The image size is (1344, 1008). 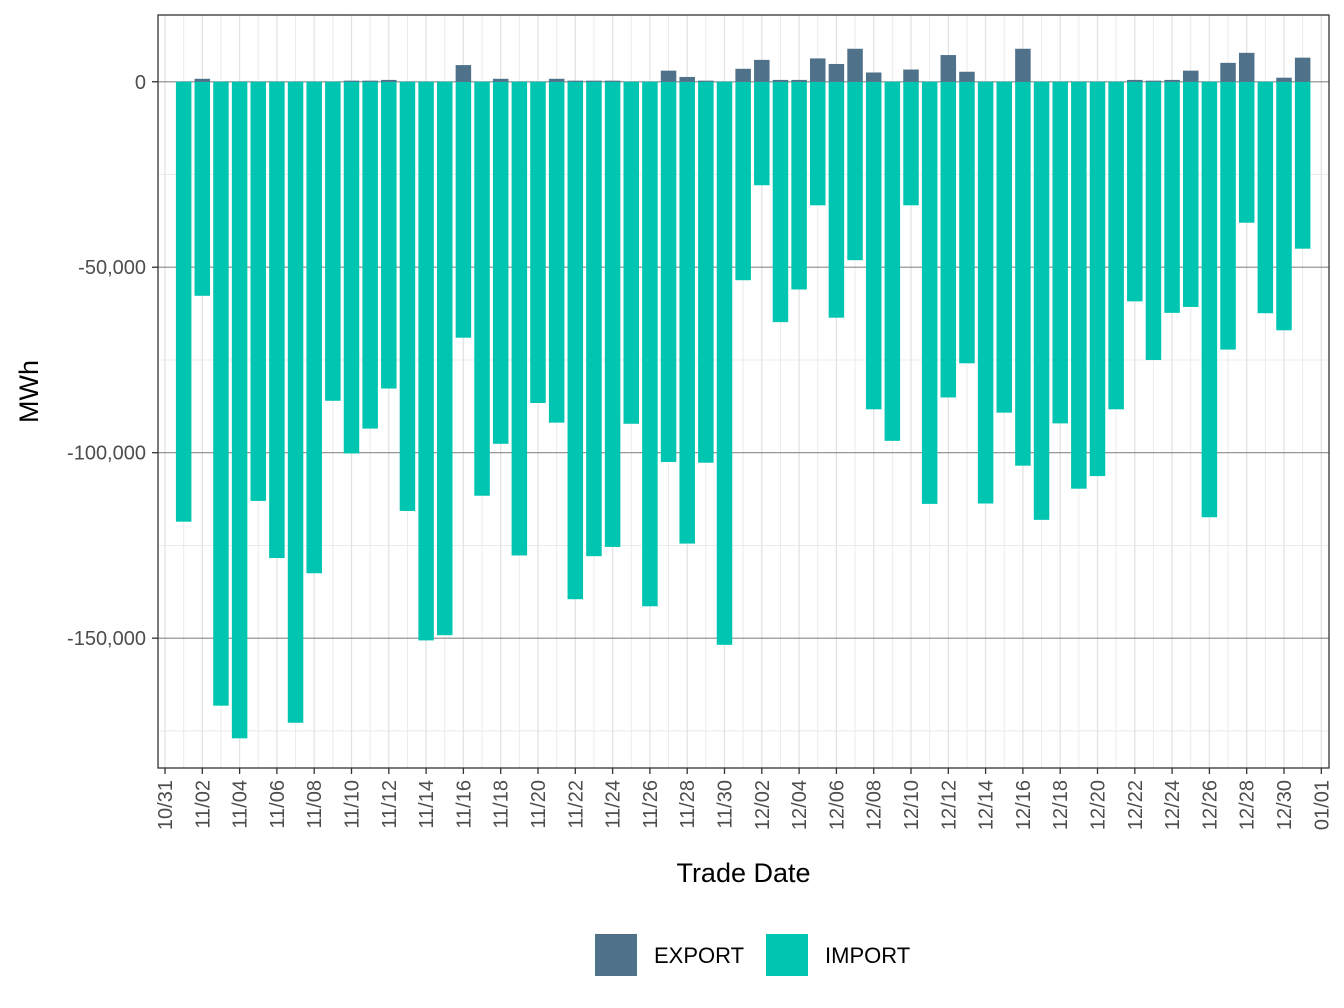 I want to click on x-tick-label: 12/30, so click(x=1285, y=805).